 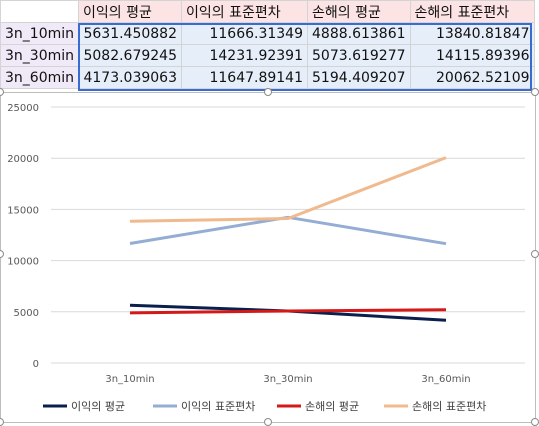 I want to click on row-label: 3n_30min, so click(x=39, y=55).